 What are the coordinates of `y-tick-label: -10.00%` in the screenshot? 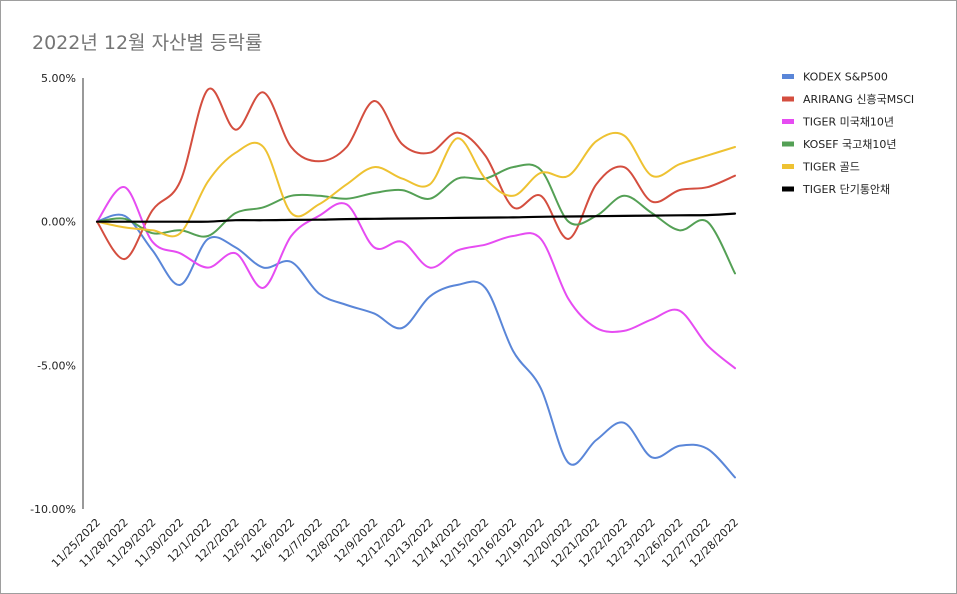 It's located at (53, 509).